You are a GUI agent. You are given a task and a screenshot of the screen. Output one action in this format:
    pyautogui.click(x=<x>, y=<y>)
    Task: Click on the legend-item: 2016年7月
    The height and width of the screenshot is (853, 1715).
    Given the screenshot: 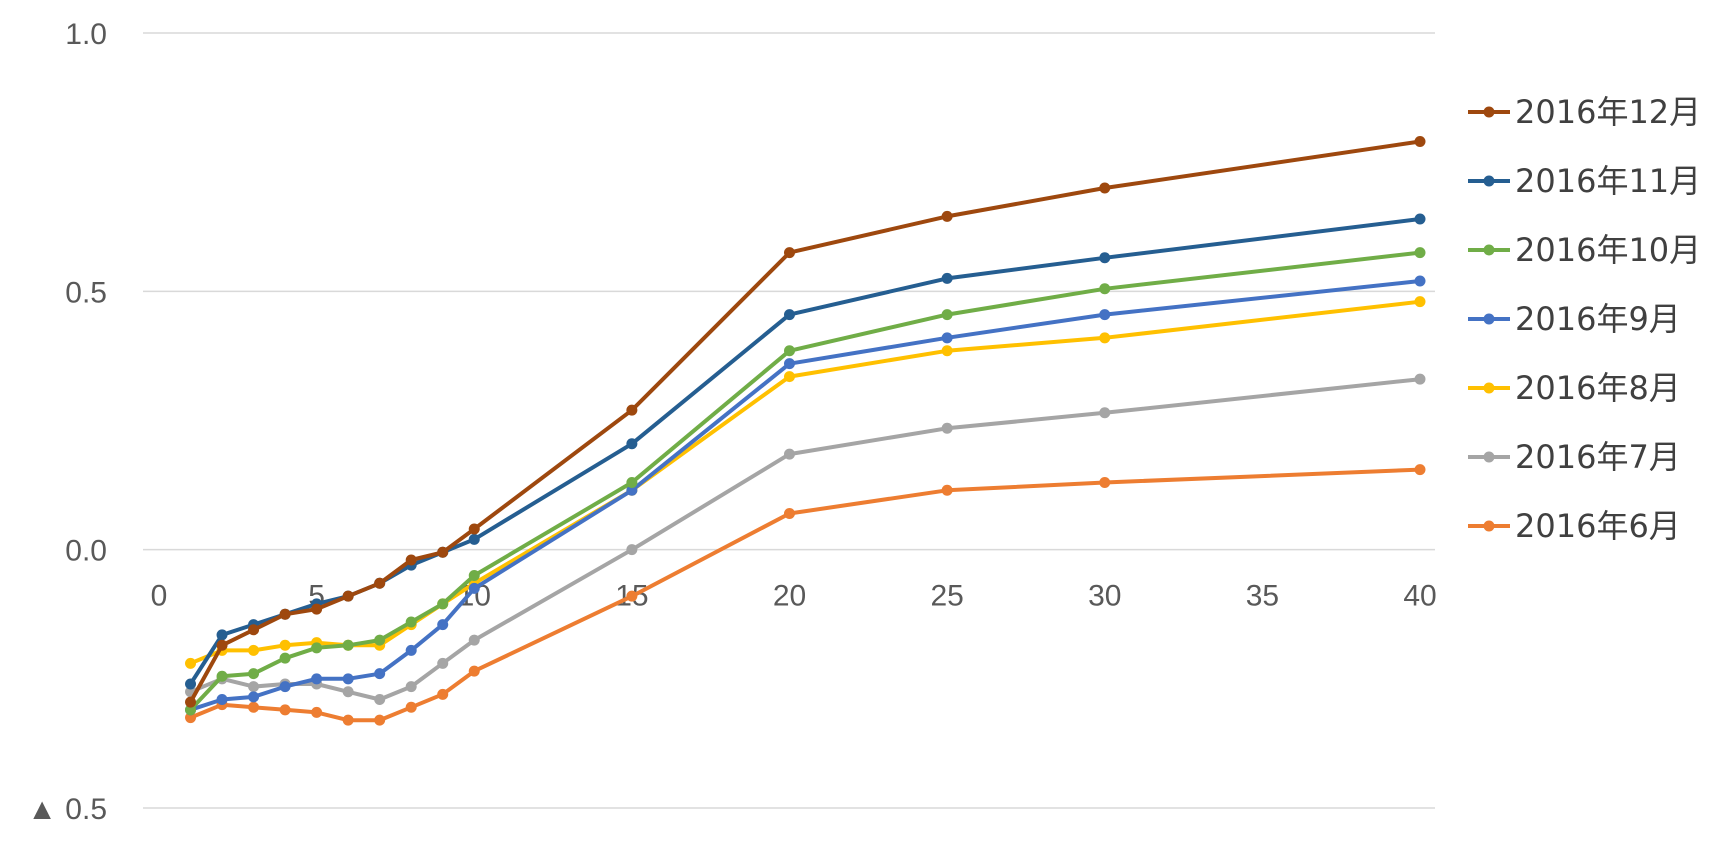 What is the action you would take?
    pyautogui.click(x=1574, y=457)
    